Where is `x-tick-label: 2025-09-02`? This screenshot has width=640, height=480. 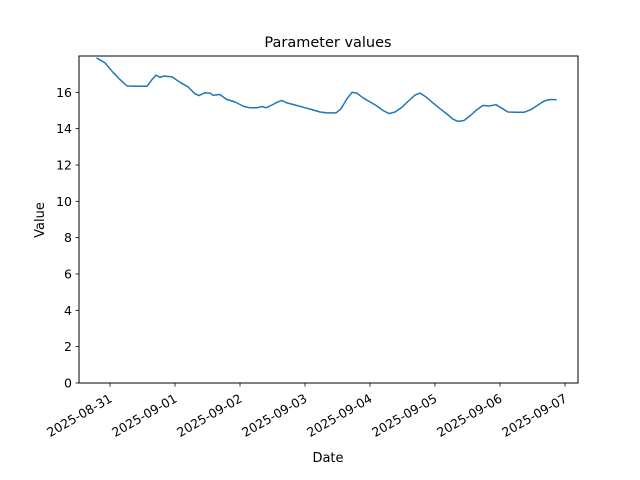 x-tick-label: 2025-09-02 is located at coordinates (209, 415).